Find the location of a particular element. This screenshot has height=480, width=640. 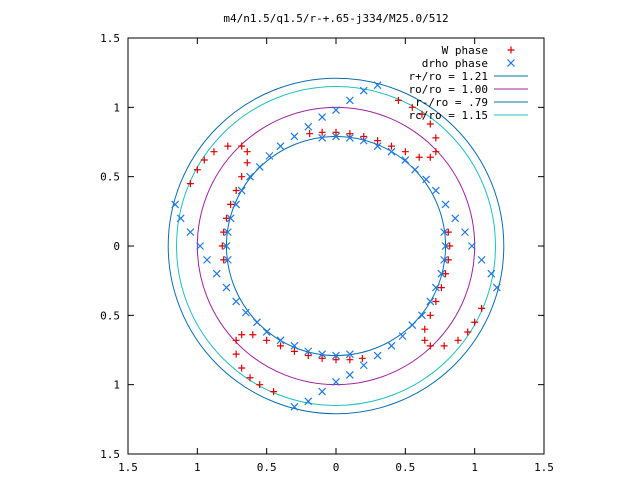

chart-title: m4/n1.5/q1.5/r-+.65-j334/M25.0/512 is located at coordinates (335, 18).